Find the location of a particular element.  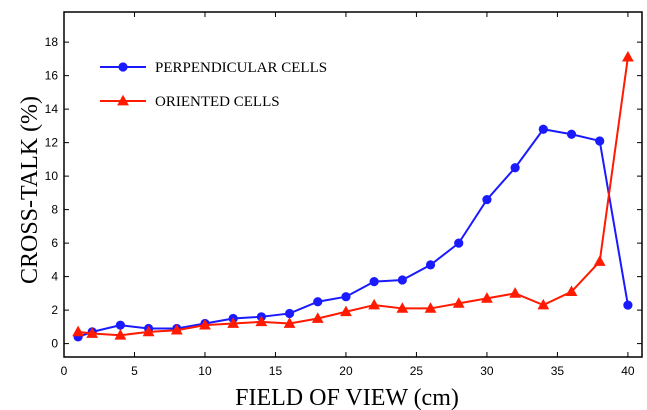

y-tick-label: 10 is located at coordinates (52, 176).